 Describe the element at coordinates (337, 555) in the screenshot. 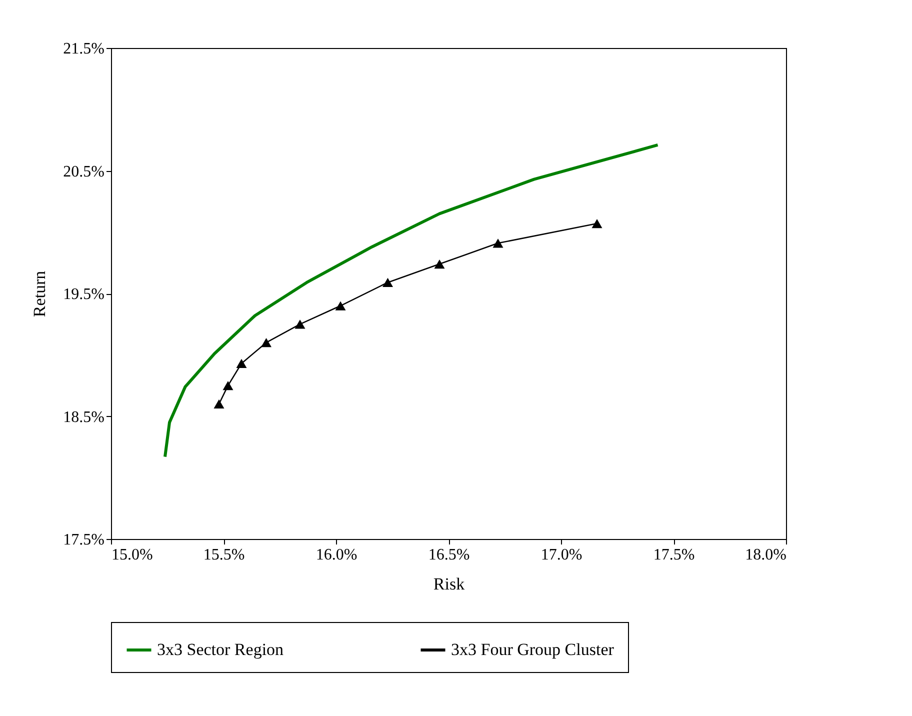

I see `x-tick-label: 16.0%` at that location.